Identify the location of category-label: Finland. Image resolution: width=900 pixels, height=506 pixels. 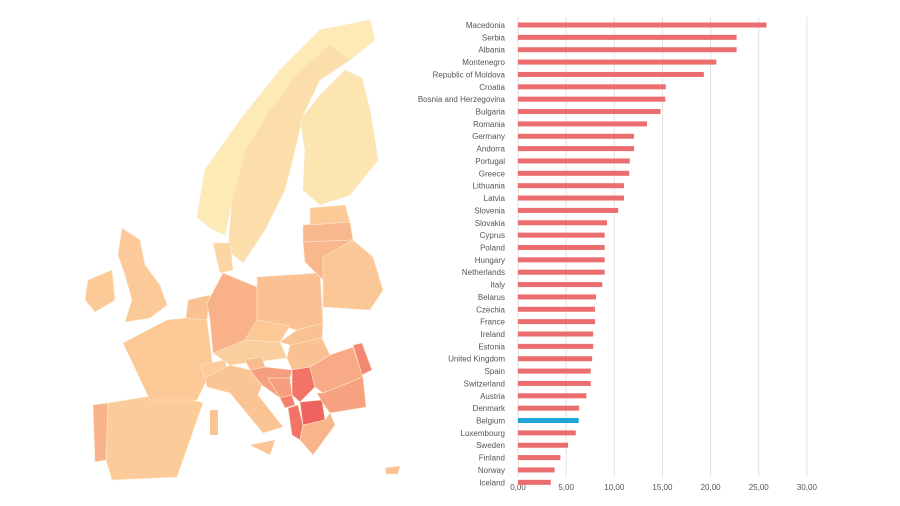
(492, 458).